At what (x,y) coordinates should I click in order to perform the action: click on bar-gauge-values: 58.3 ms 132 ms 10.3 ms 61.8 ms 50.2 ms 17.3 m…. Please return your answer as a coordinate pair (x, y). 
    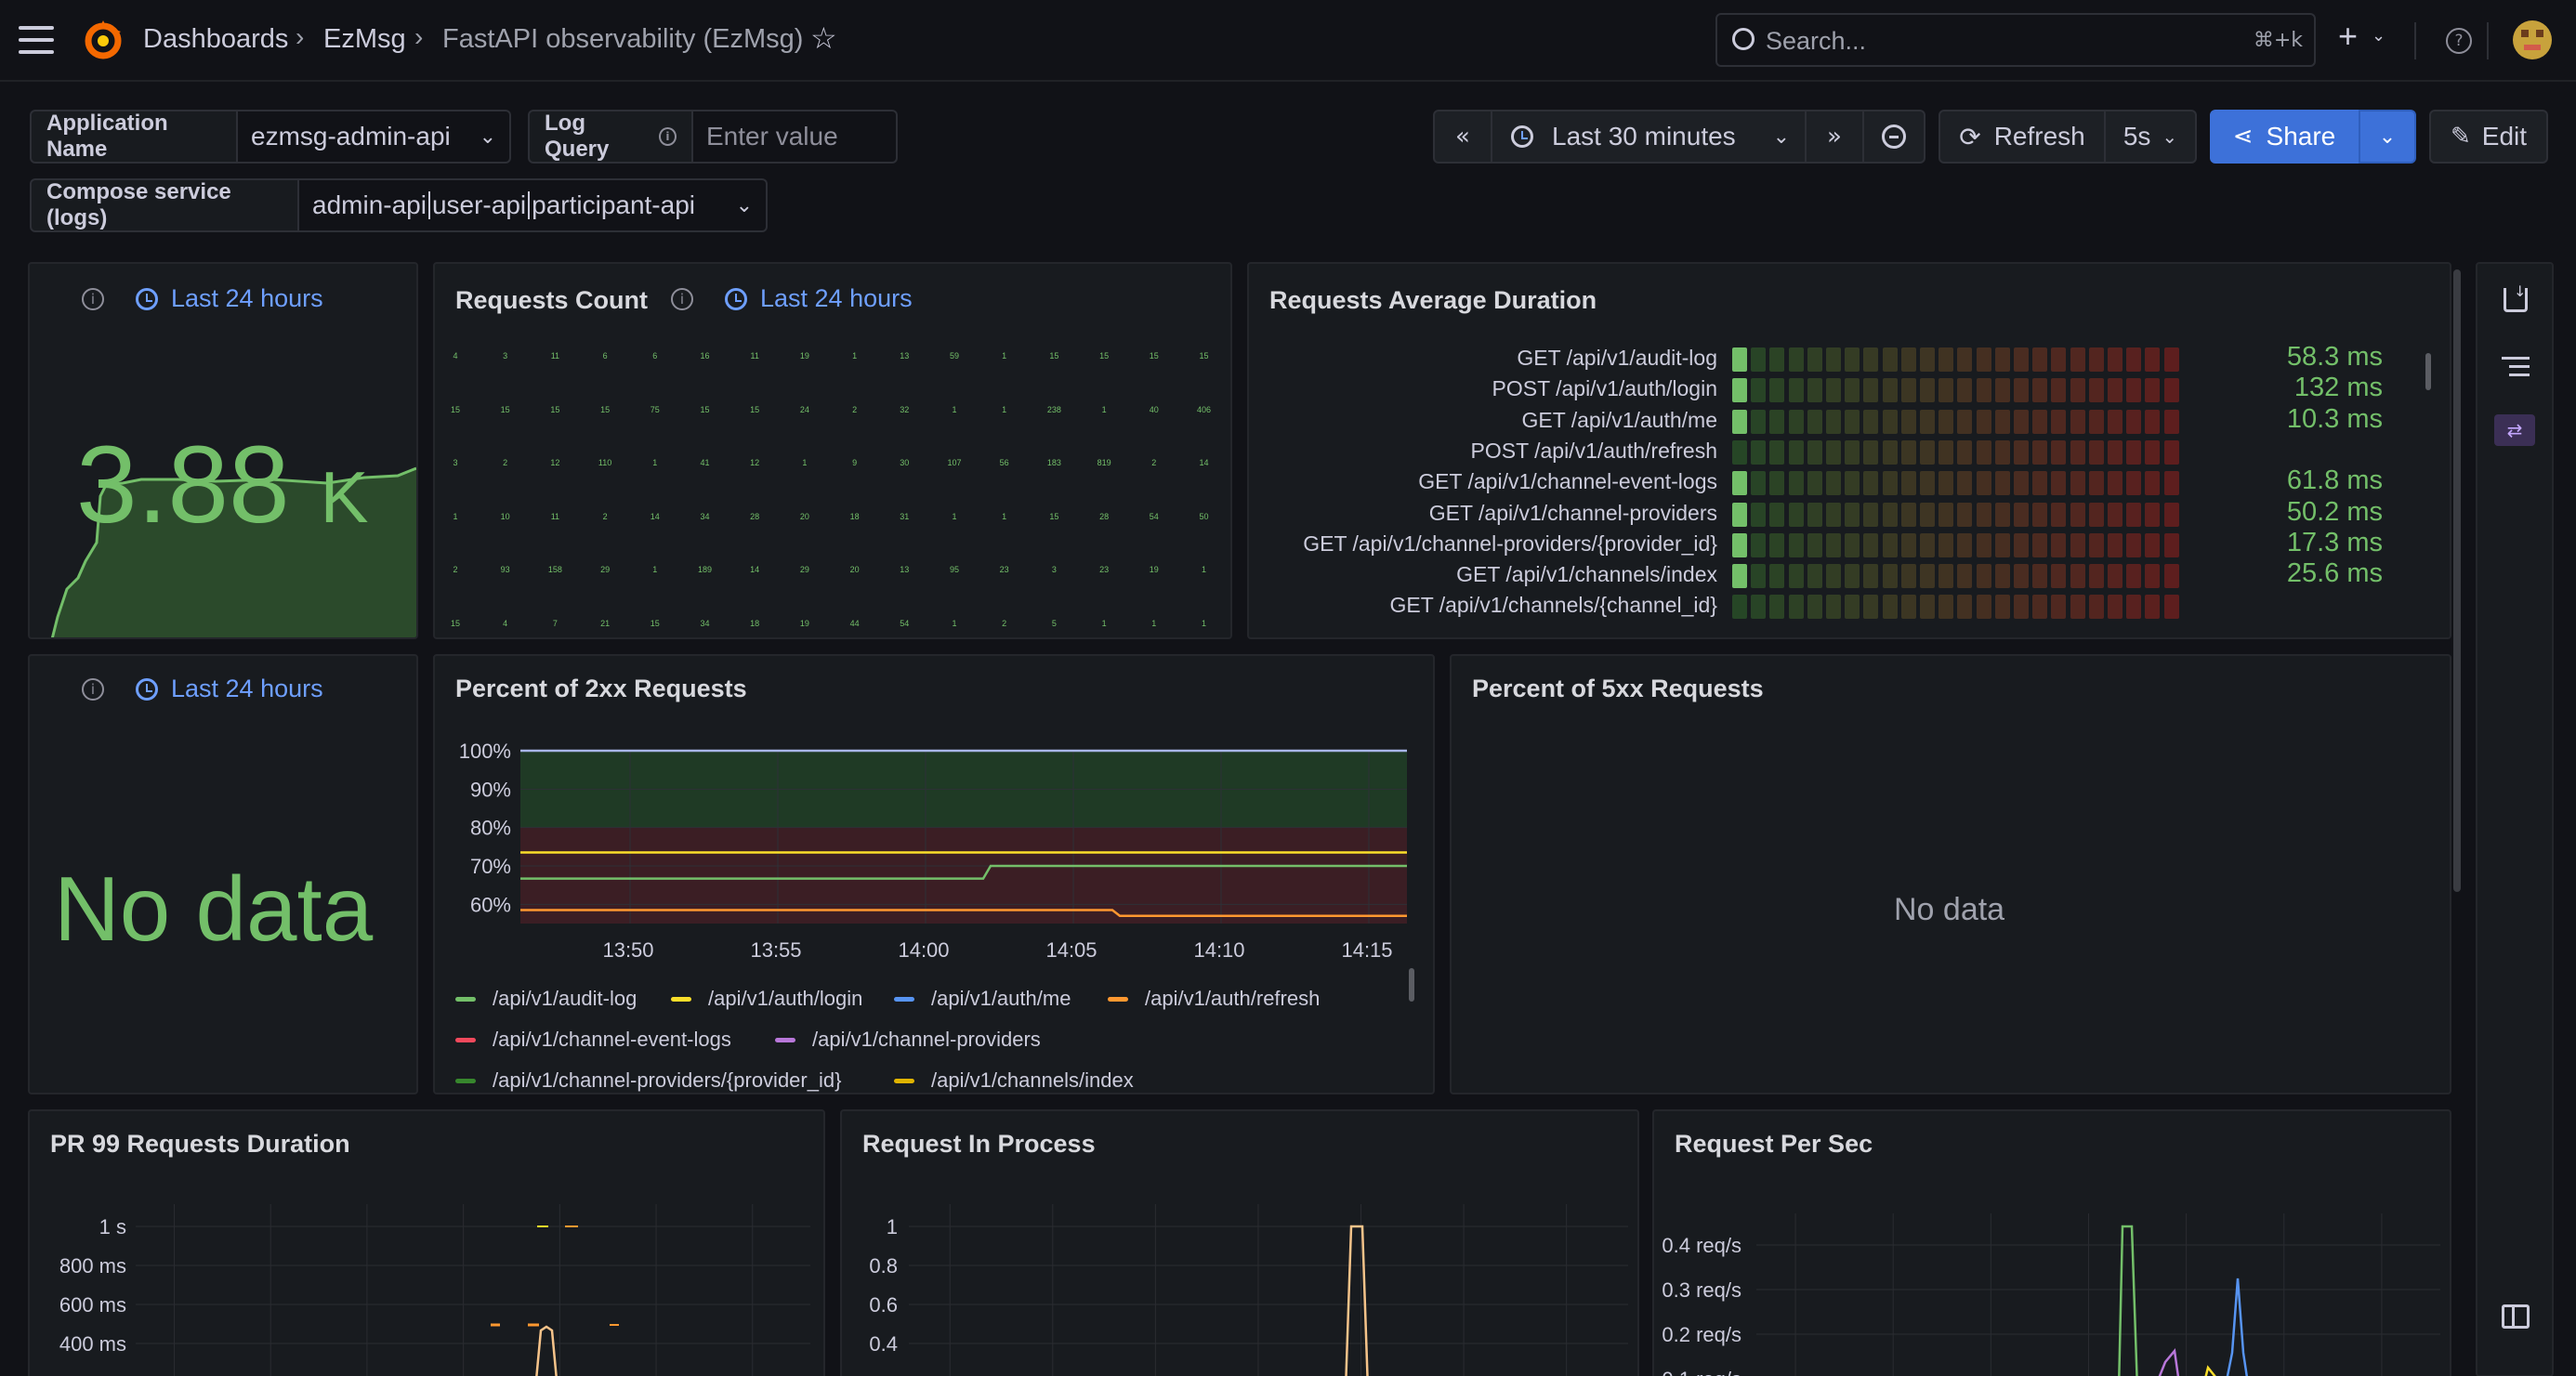
    Looking at the image, I should click on (2326, 452).